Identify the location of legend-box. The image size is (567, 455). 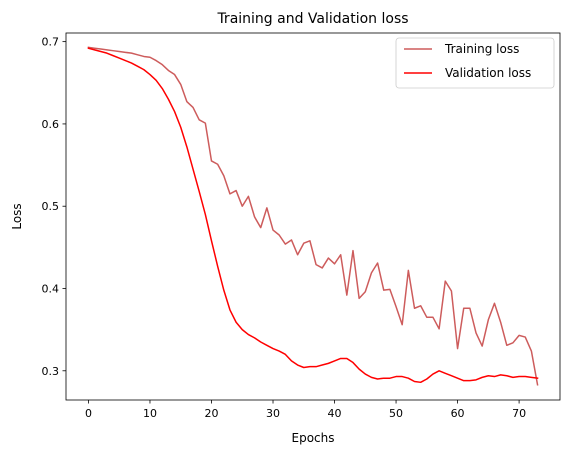
(475, 63).